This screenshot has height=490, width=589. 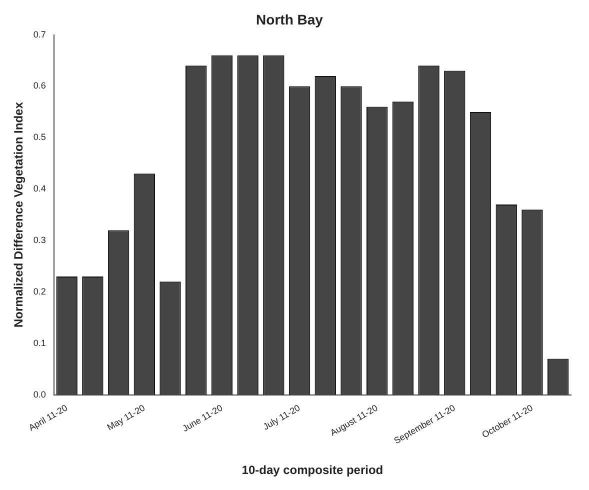 What do you see at coordinates (39, 394) in the screenshot?
I see `text: 0.0` at bounding box center [39, 394].